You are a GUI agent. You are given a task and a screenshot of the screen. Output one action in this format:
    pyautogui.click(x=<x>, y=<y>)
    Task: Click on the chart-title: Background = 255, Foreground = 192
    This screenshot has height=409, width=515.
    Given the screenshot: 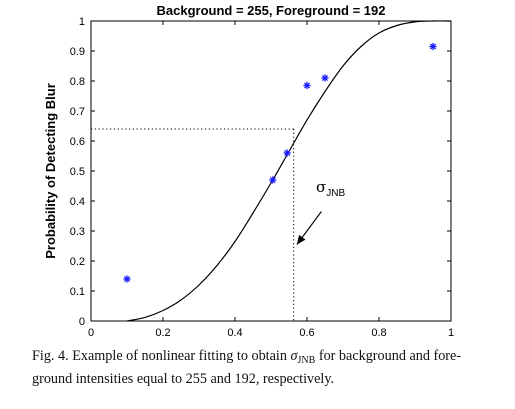 What is the action you would take?
    pyautogui.click(x=270, y=10)
    